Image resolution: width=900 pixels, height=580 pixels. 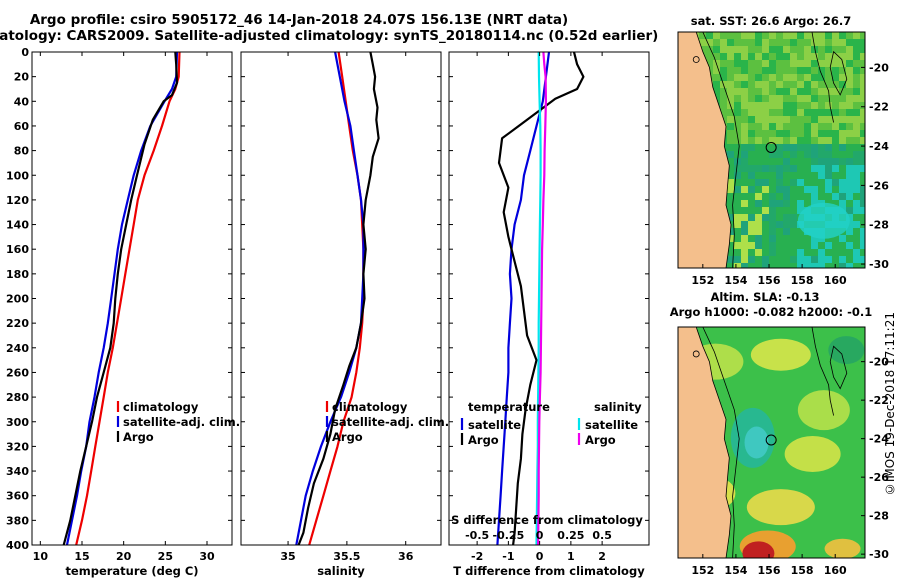 I want to click on islet-outline, so click(x=696, y=354).